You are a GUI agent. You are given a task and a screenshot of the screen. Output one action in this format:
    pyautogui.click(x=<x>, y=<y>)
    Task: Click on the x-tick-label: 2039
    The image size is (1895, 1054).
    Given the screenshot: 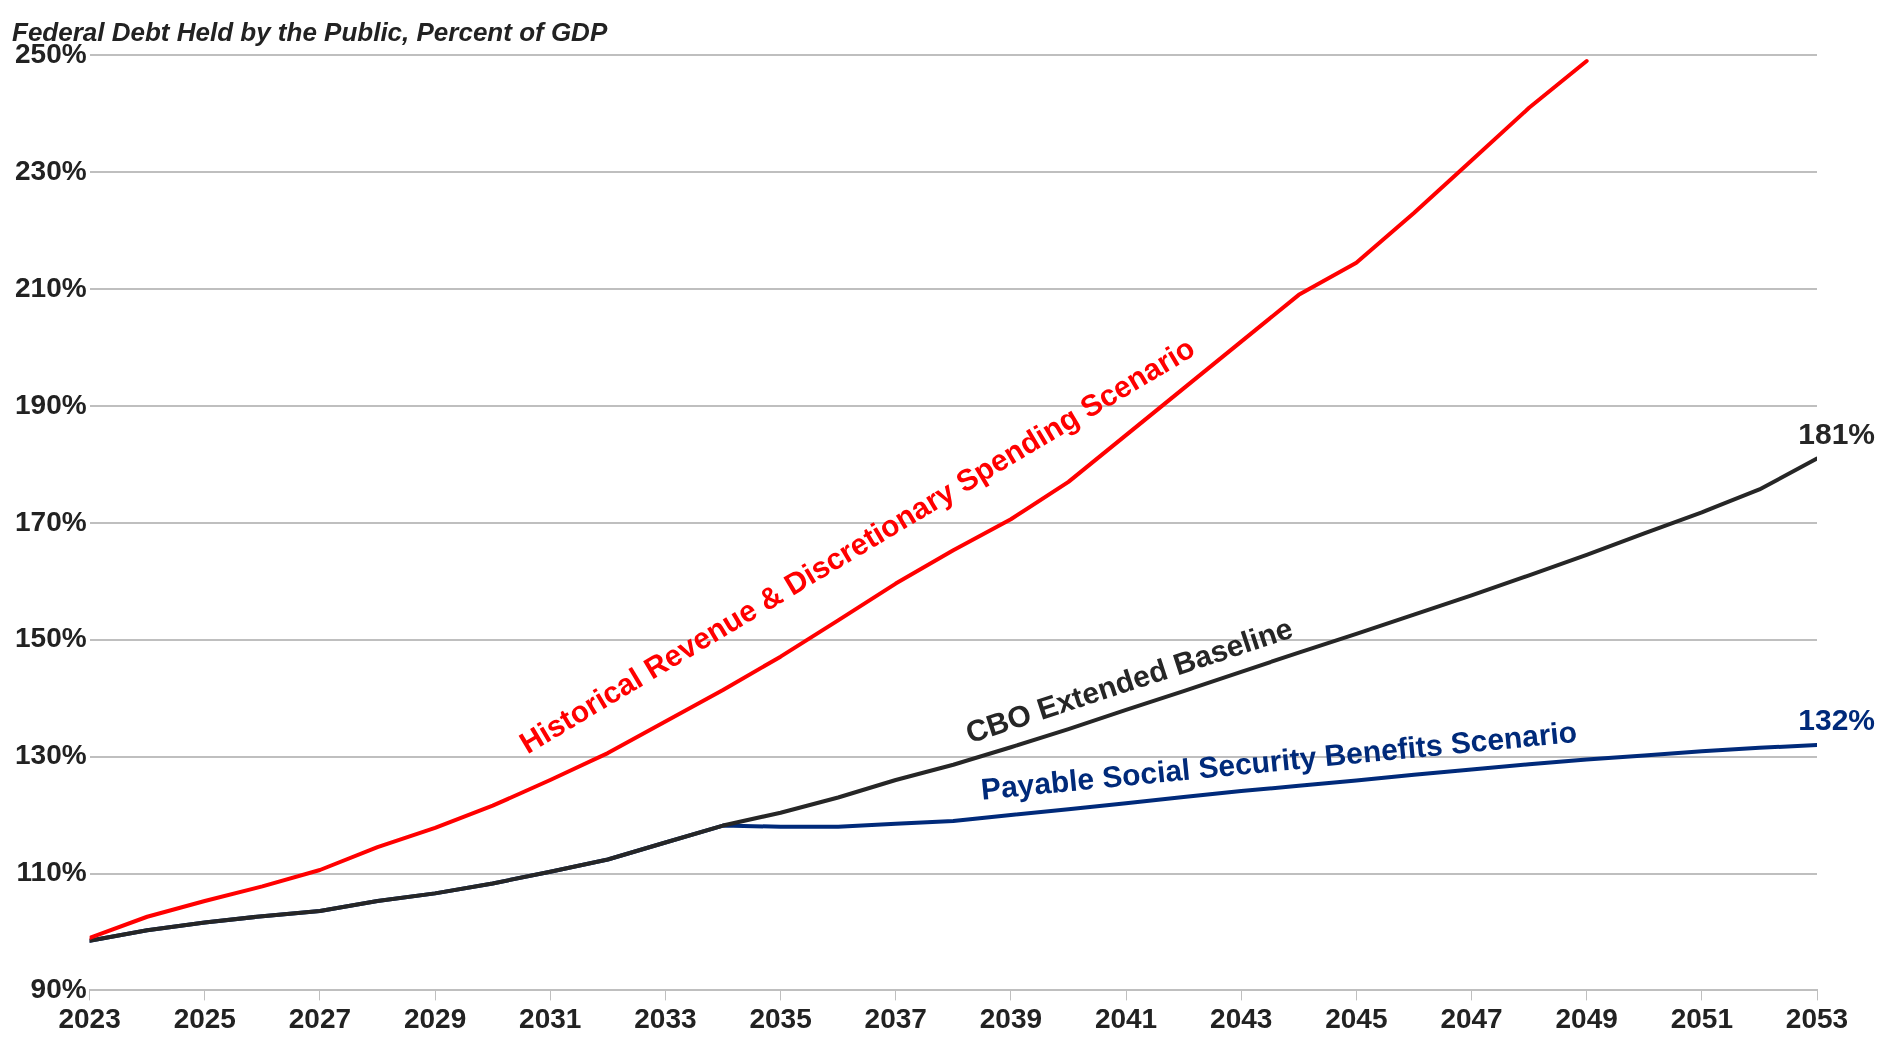 What is the action you would take?
    pyautogui.click(x=1011, y=1018)
    